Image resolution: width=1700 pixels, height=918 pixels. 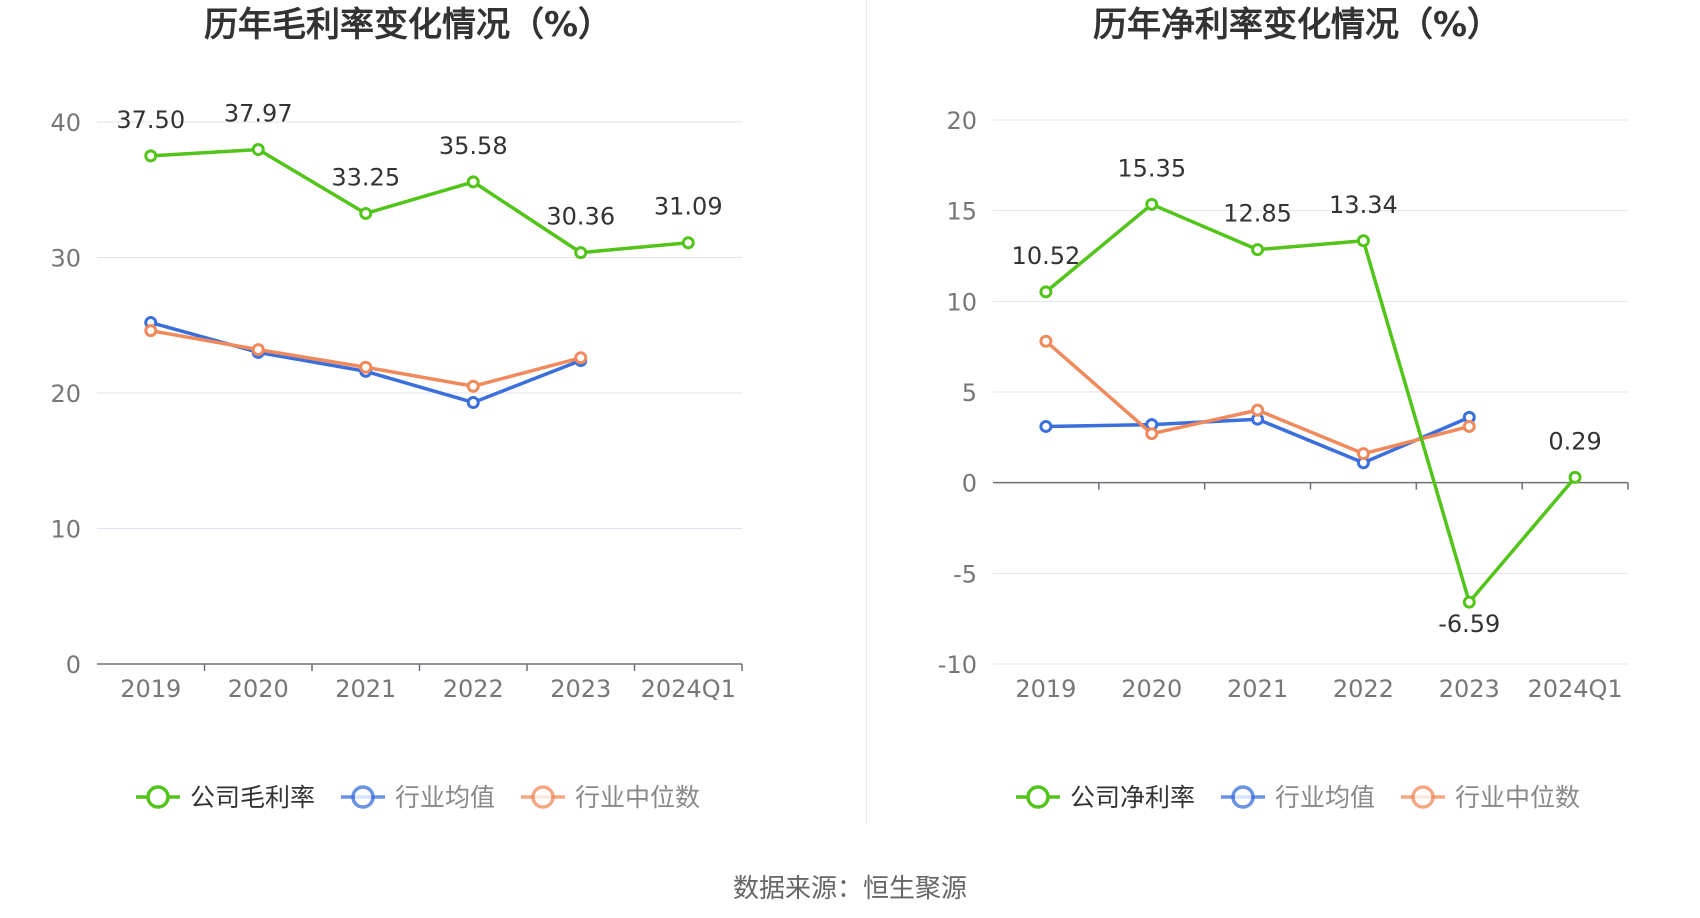 What do you see at coordinates (65, 259) in the screenshot?
I see `y-tick-label: 30` at bounding box center [65, 259].